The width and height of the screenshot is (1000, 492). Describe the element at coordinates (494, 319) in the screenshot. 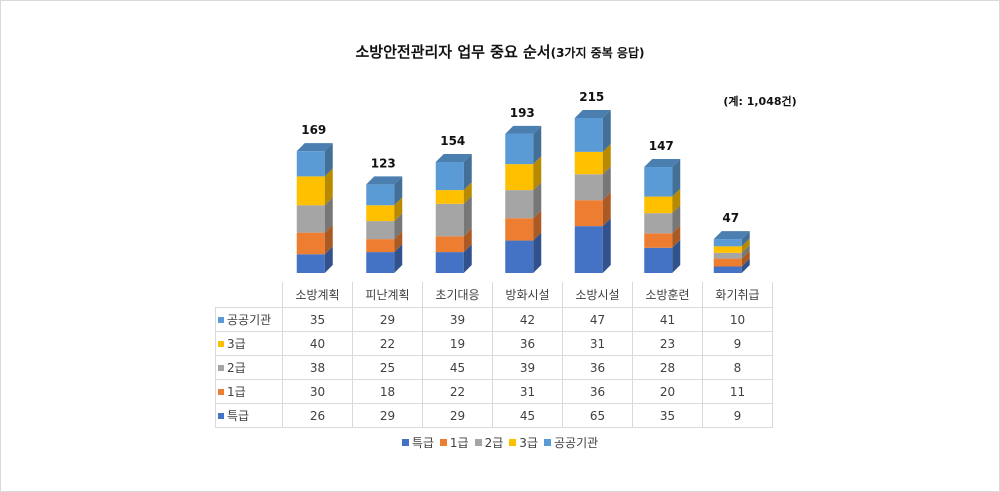

I see `data-table-row: 공공기관 35 29 39 42 47 41 10` at that location.